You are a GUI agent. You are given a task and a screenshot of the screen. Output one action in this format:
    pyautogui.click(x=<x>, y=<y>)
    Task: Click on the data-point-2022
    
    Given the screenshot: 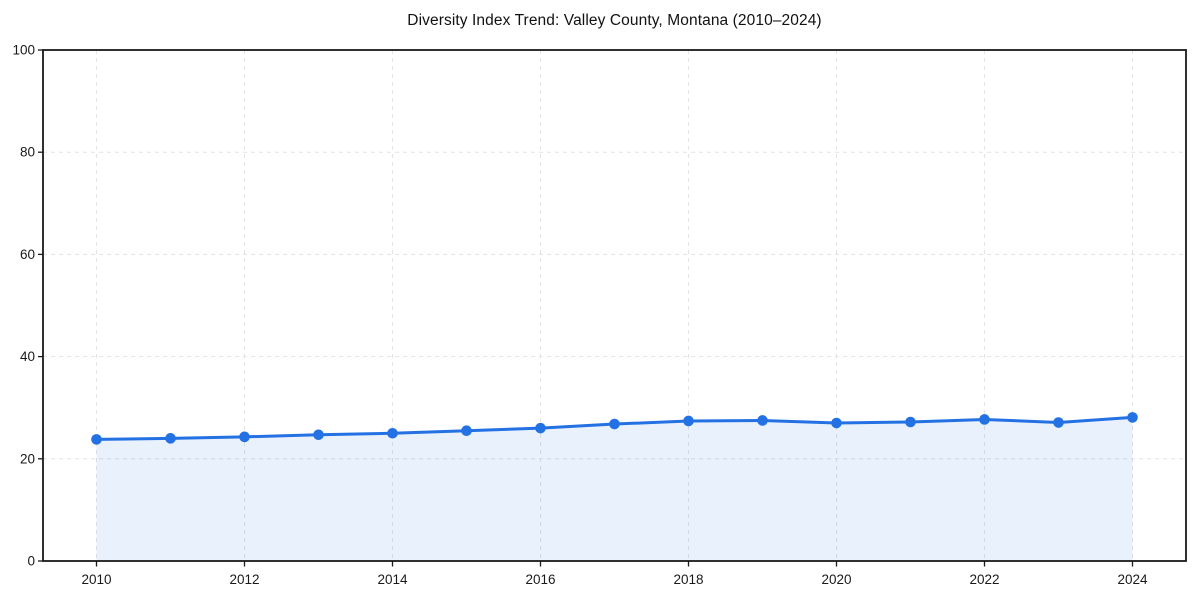 What is the action you would take?
    pyautogui.click(x=984, y=419)
    